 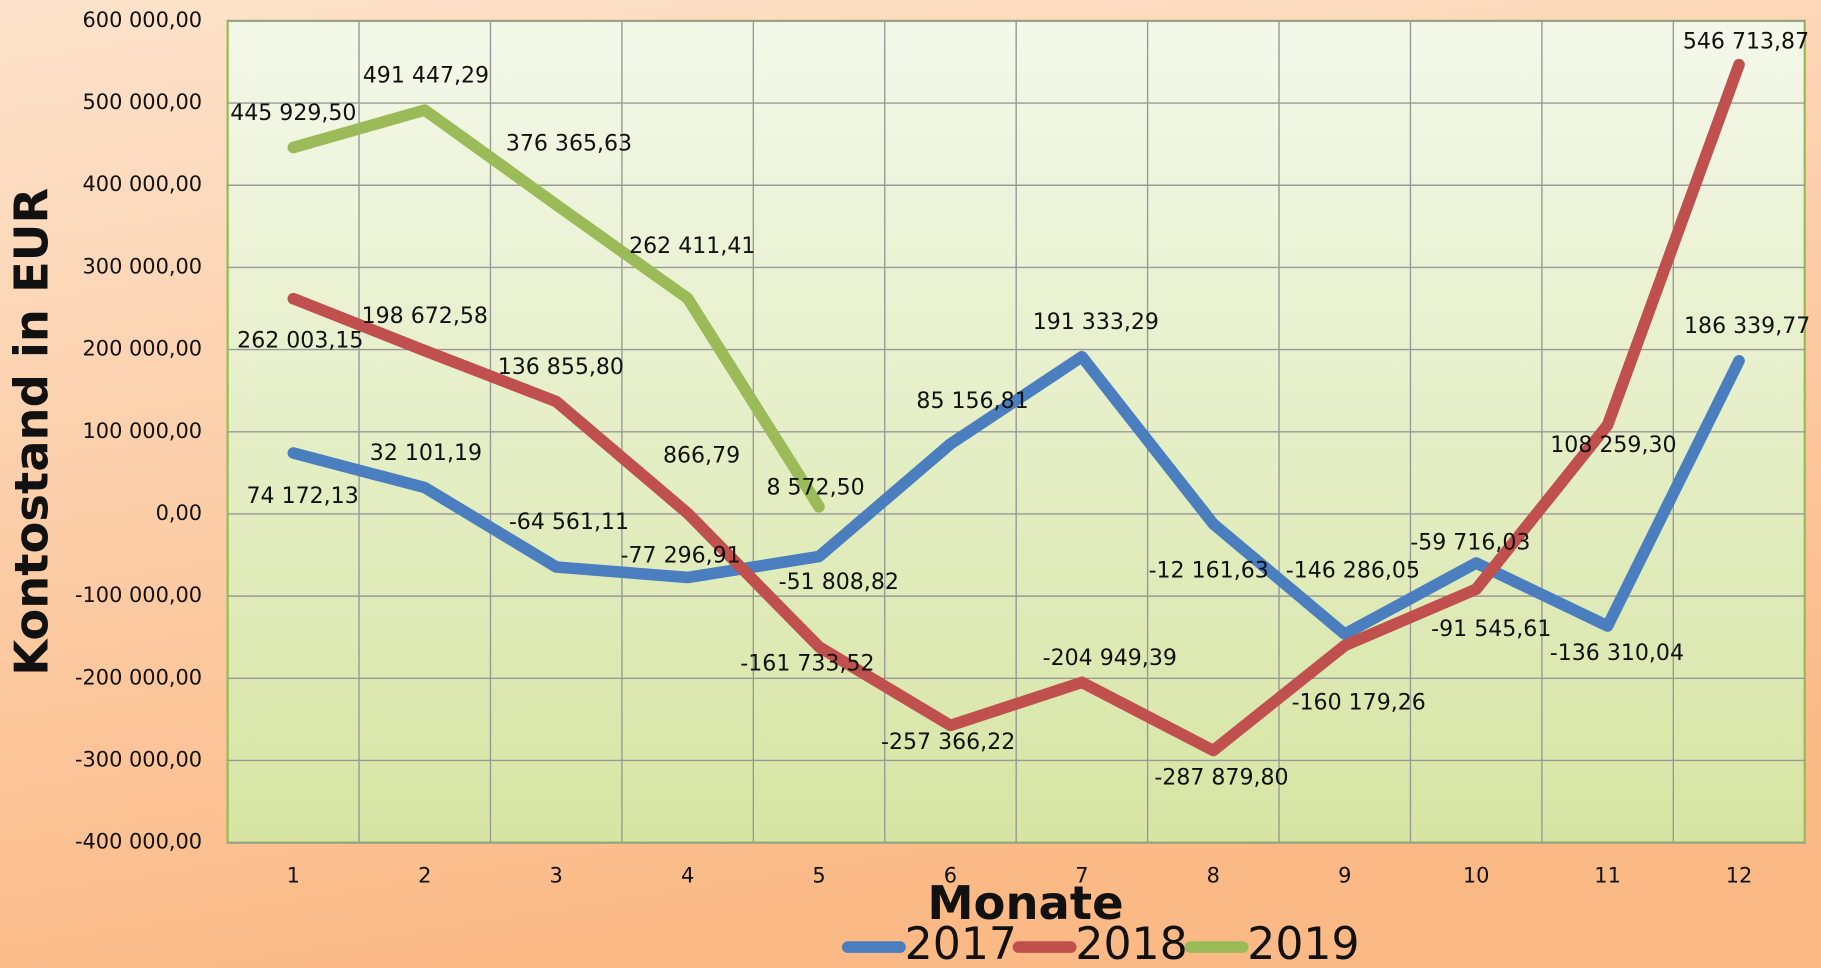 I want to click on data-label: 262 003,15, so click(x=300, y=341).